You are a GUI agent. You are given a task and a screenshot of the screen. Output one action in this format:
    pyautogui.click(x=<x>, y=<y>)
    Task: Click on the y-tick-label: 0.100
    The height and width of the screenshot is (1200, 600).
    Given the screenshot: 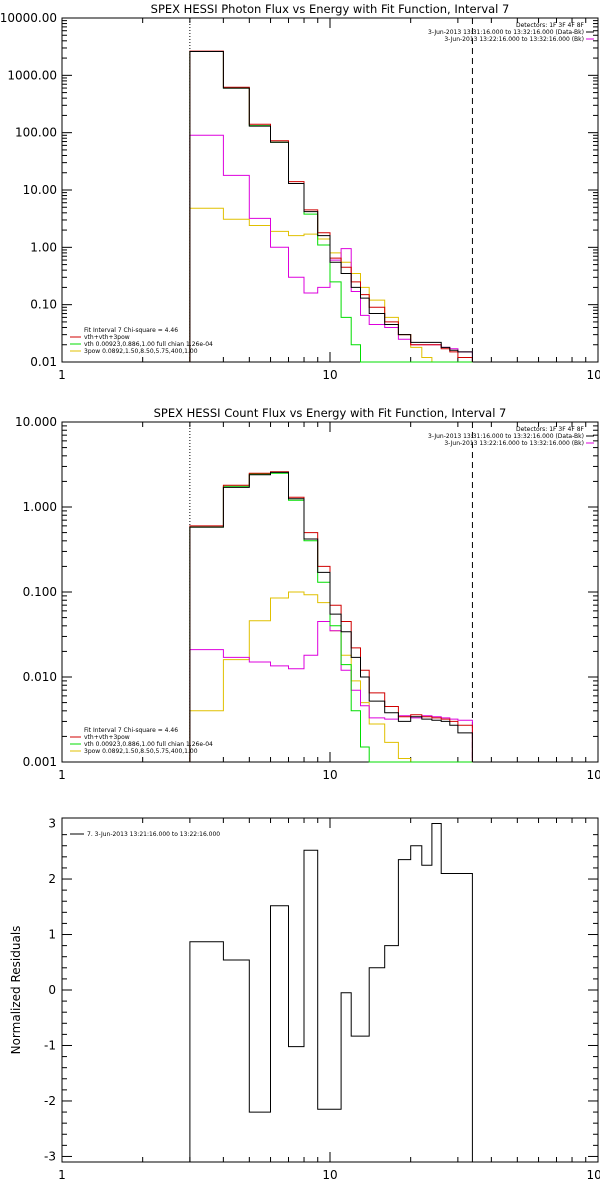 What is the action you would take?
    pyautogui.click(x=40, y=592)
    